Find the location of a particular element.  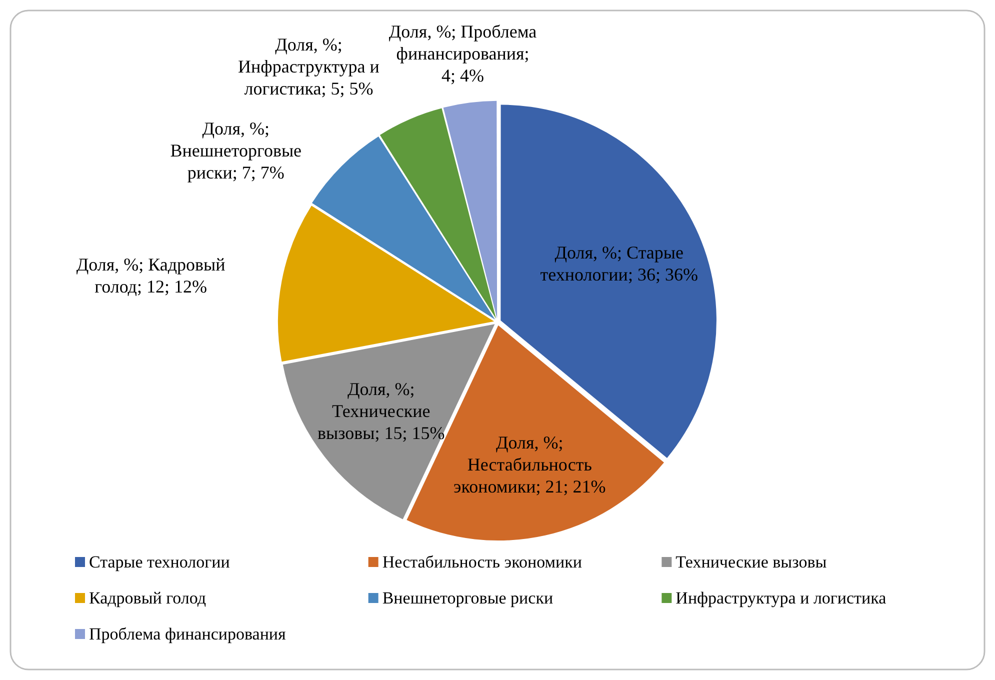

legend-label: Старые технологии is located at coordinates (159, 562).